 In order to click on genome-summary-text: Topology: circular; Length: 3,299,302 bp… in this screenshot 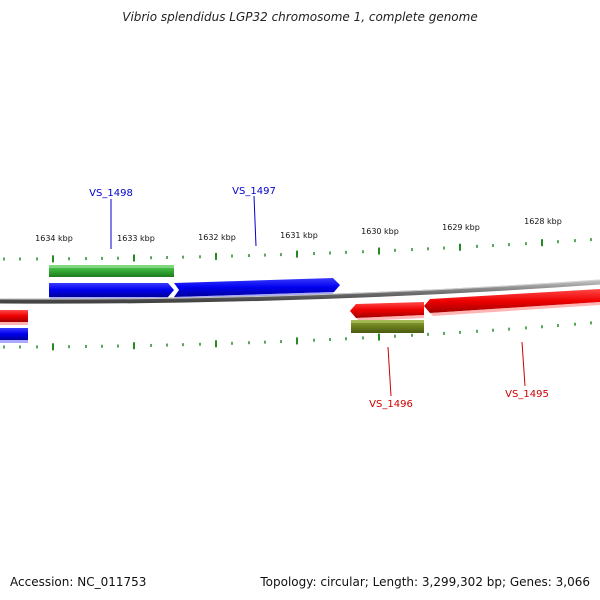, I will do `click(425, 582)`.